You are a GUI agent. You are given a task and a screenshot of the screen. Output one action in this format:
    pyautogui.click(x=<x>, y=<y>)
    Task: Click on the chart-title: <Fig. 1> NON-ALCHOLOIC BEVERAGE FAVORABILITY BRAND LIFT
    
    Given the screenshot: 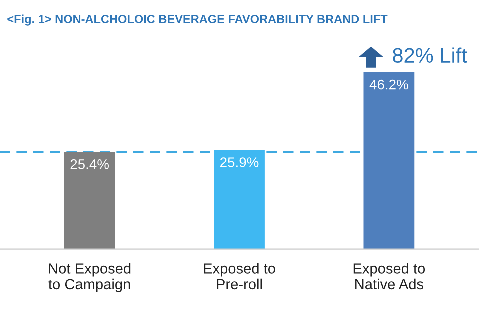 What is the action you would take?
    pyautogui.click(x=198, y=20)
    